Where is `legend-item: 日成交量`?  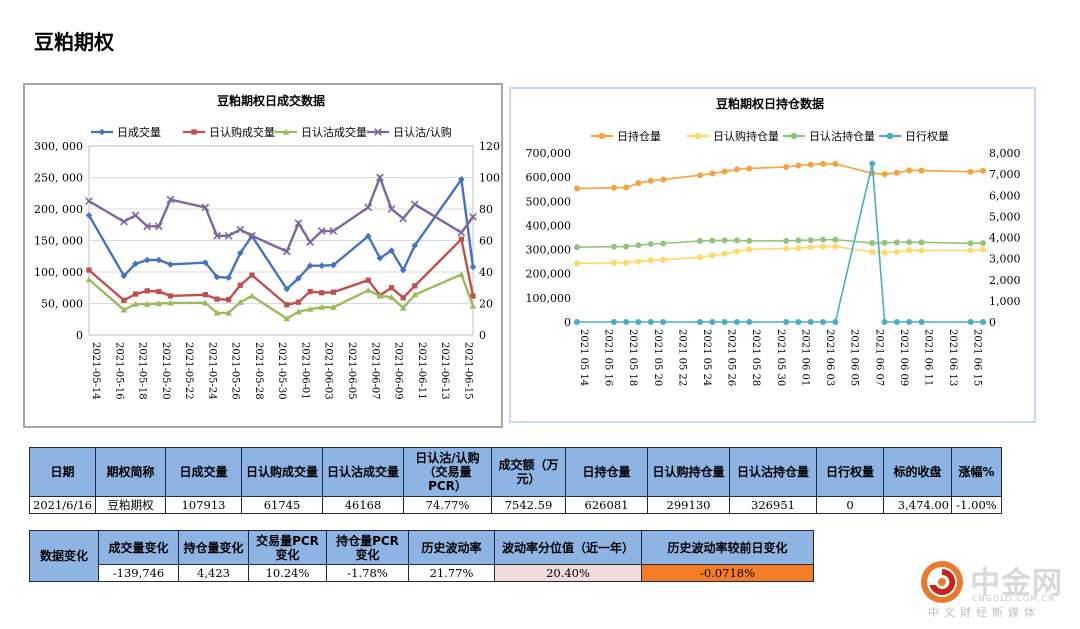
legend-item: 日成交量 is located at coordinates (126, 132).